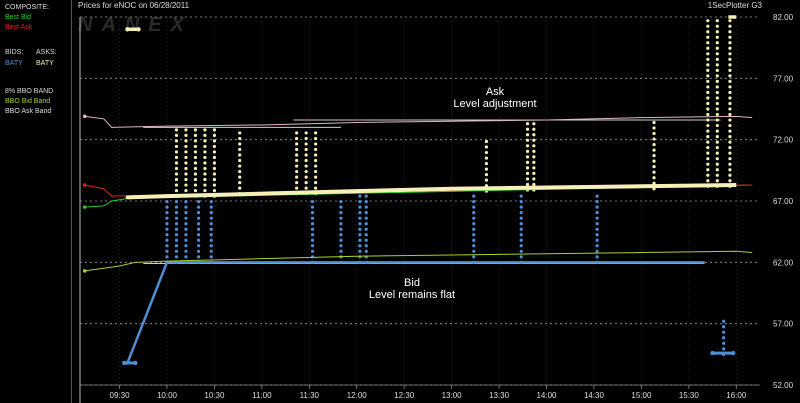 Image resolution: width=800 pixels, height=403 pixels. I want to click on bid-quote-burst, so click(474, 229).